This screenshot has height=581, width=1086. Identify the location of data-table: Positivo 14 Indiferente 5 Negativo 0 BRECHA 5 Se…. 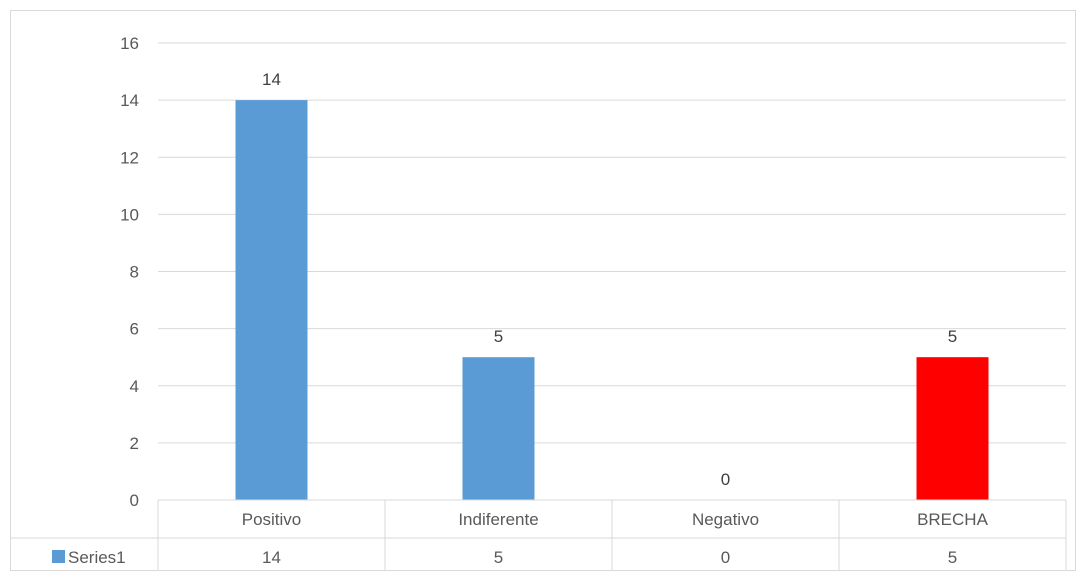
(539, 534).